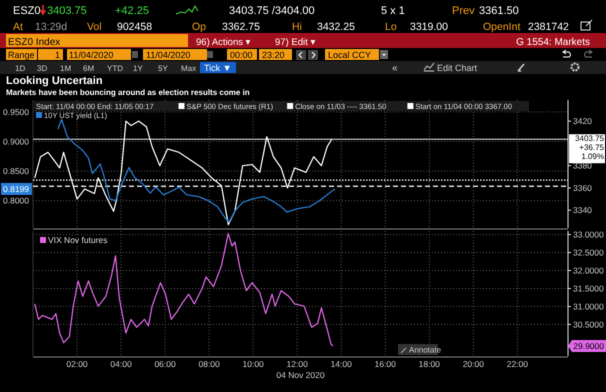 This screenshot has height=392, width=606. What do you see at coordinates (588, 324) in the screenshot?
I see `y-tick-label: 30.5000` at bounding box center [588, 324].